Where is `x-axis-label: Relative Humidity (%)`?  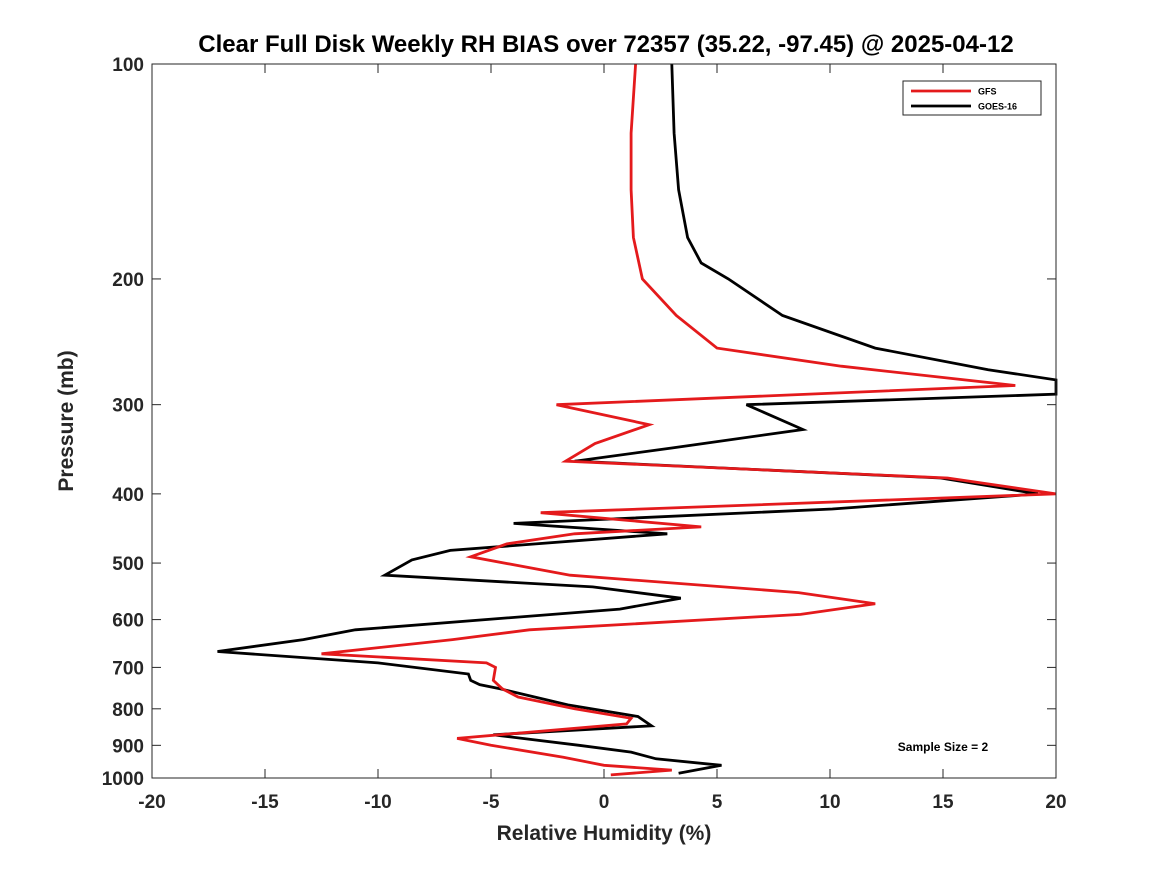 x-axis-label: Relative Humidity (%) is located at coordinates (604, 833).